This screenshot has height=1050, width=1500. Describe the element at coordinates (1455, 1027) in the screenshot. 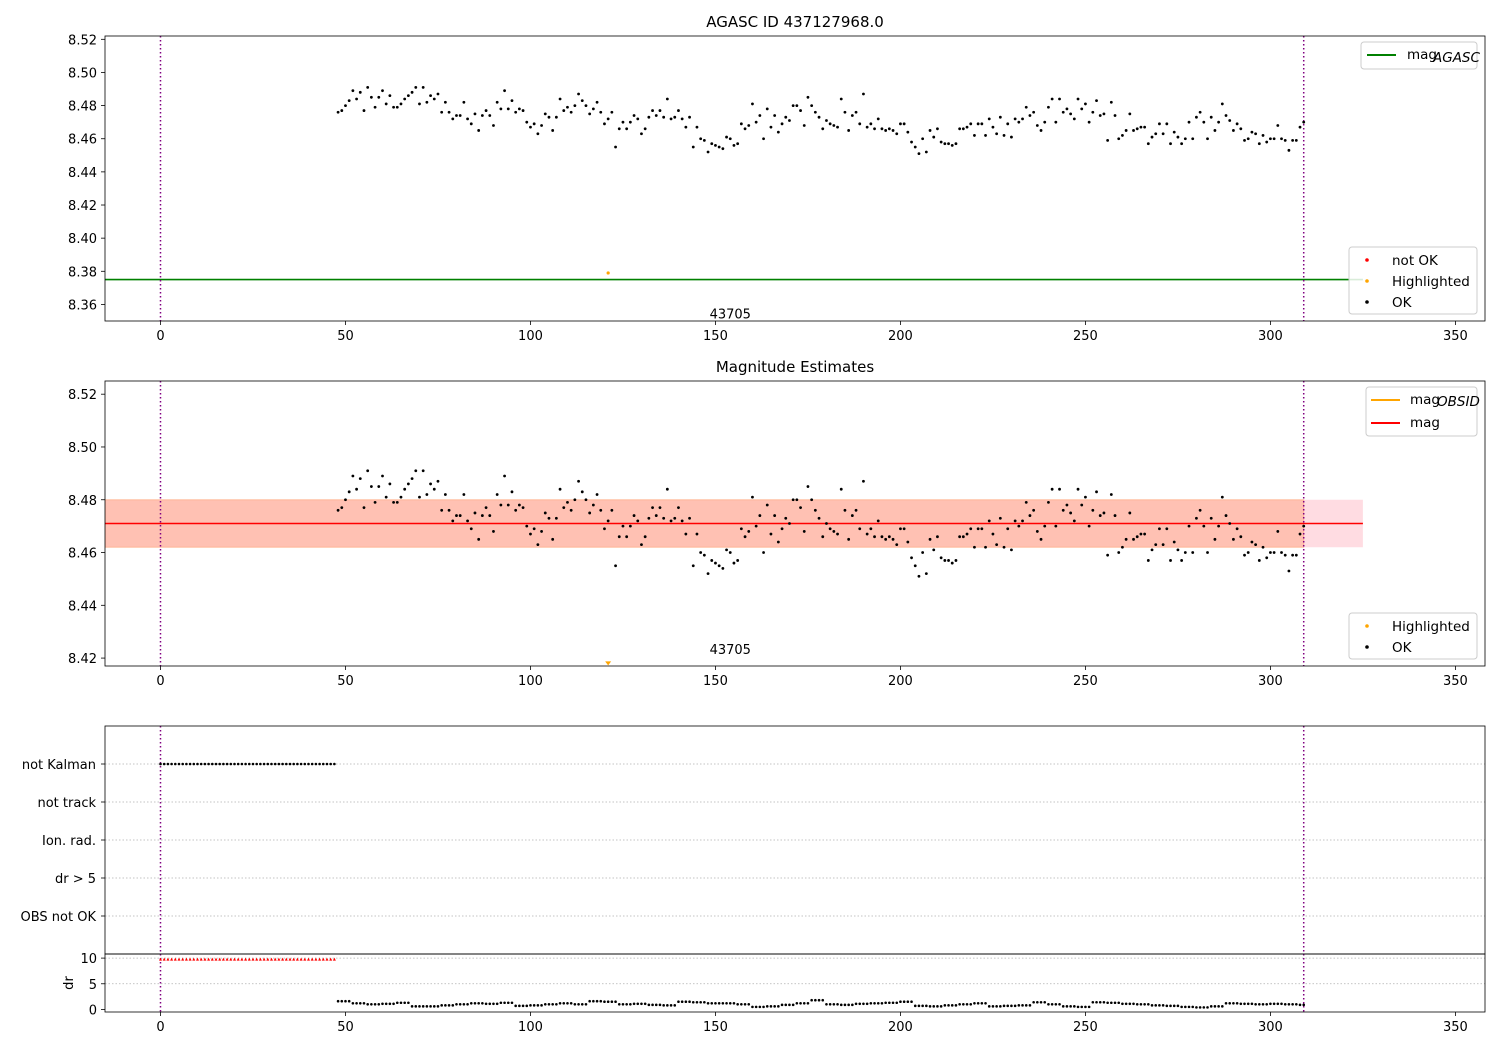

I see `x-tick-label: 350` at that location.